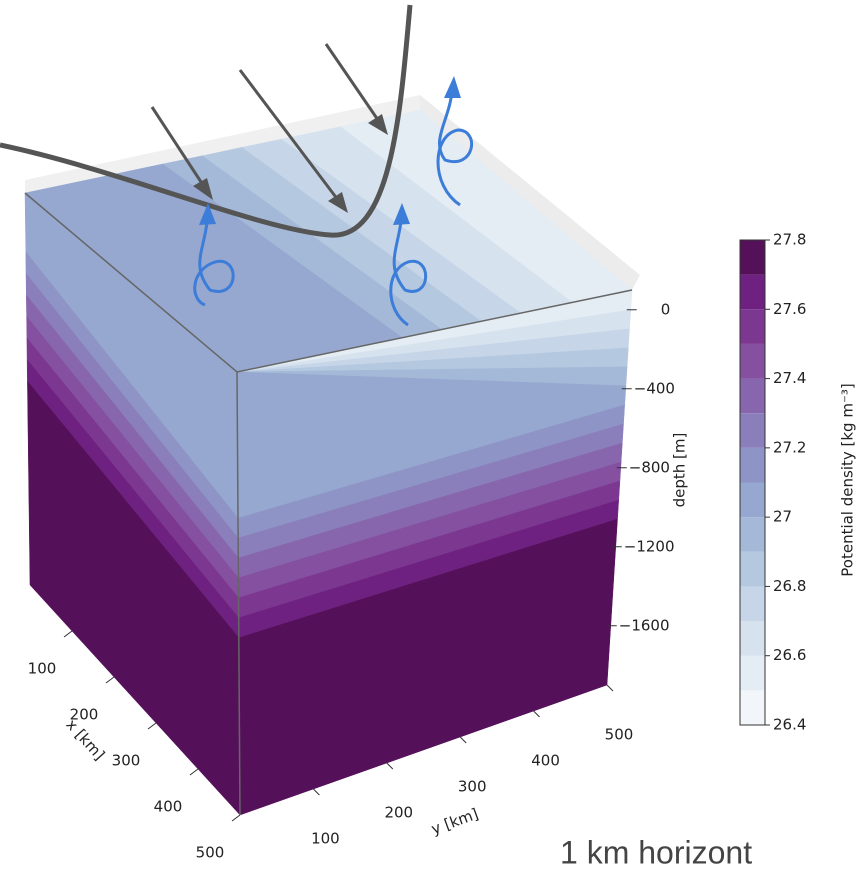 This screenshot has height=872, width=867. Describe the element at coordinates (649, 546) in the screenshot. I see `z-tick-label: −1200` at that location.